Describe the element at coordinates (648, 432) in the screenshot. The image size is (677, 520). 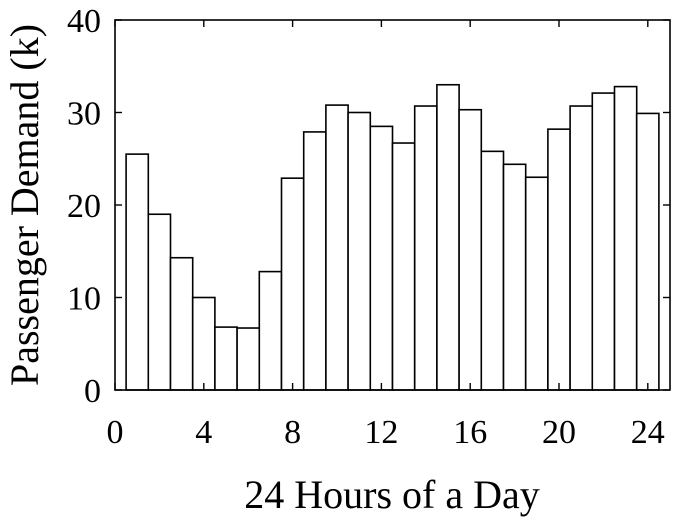
I see `x-tick-label: 24` at that location.